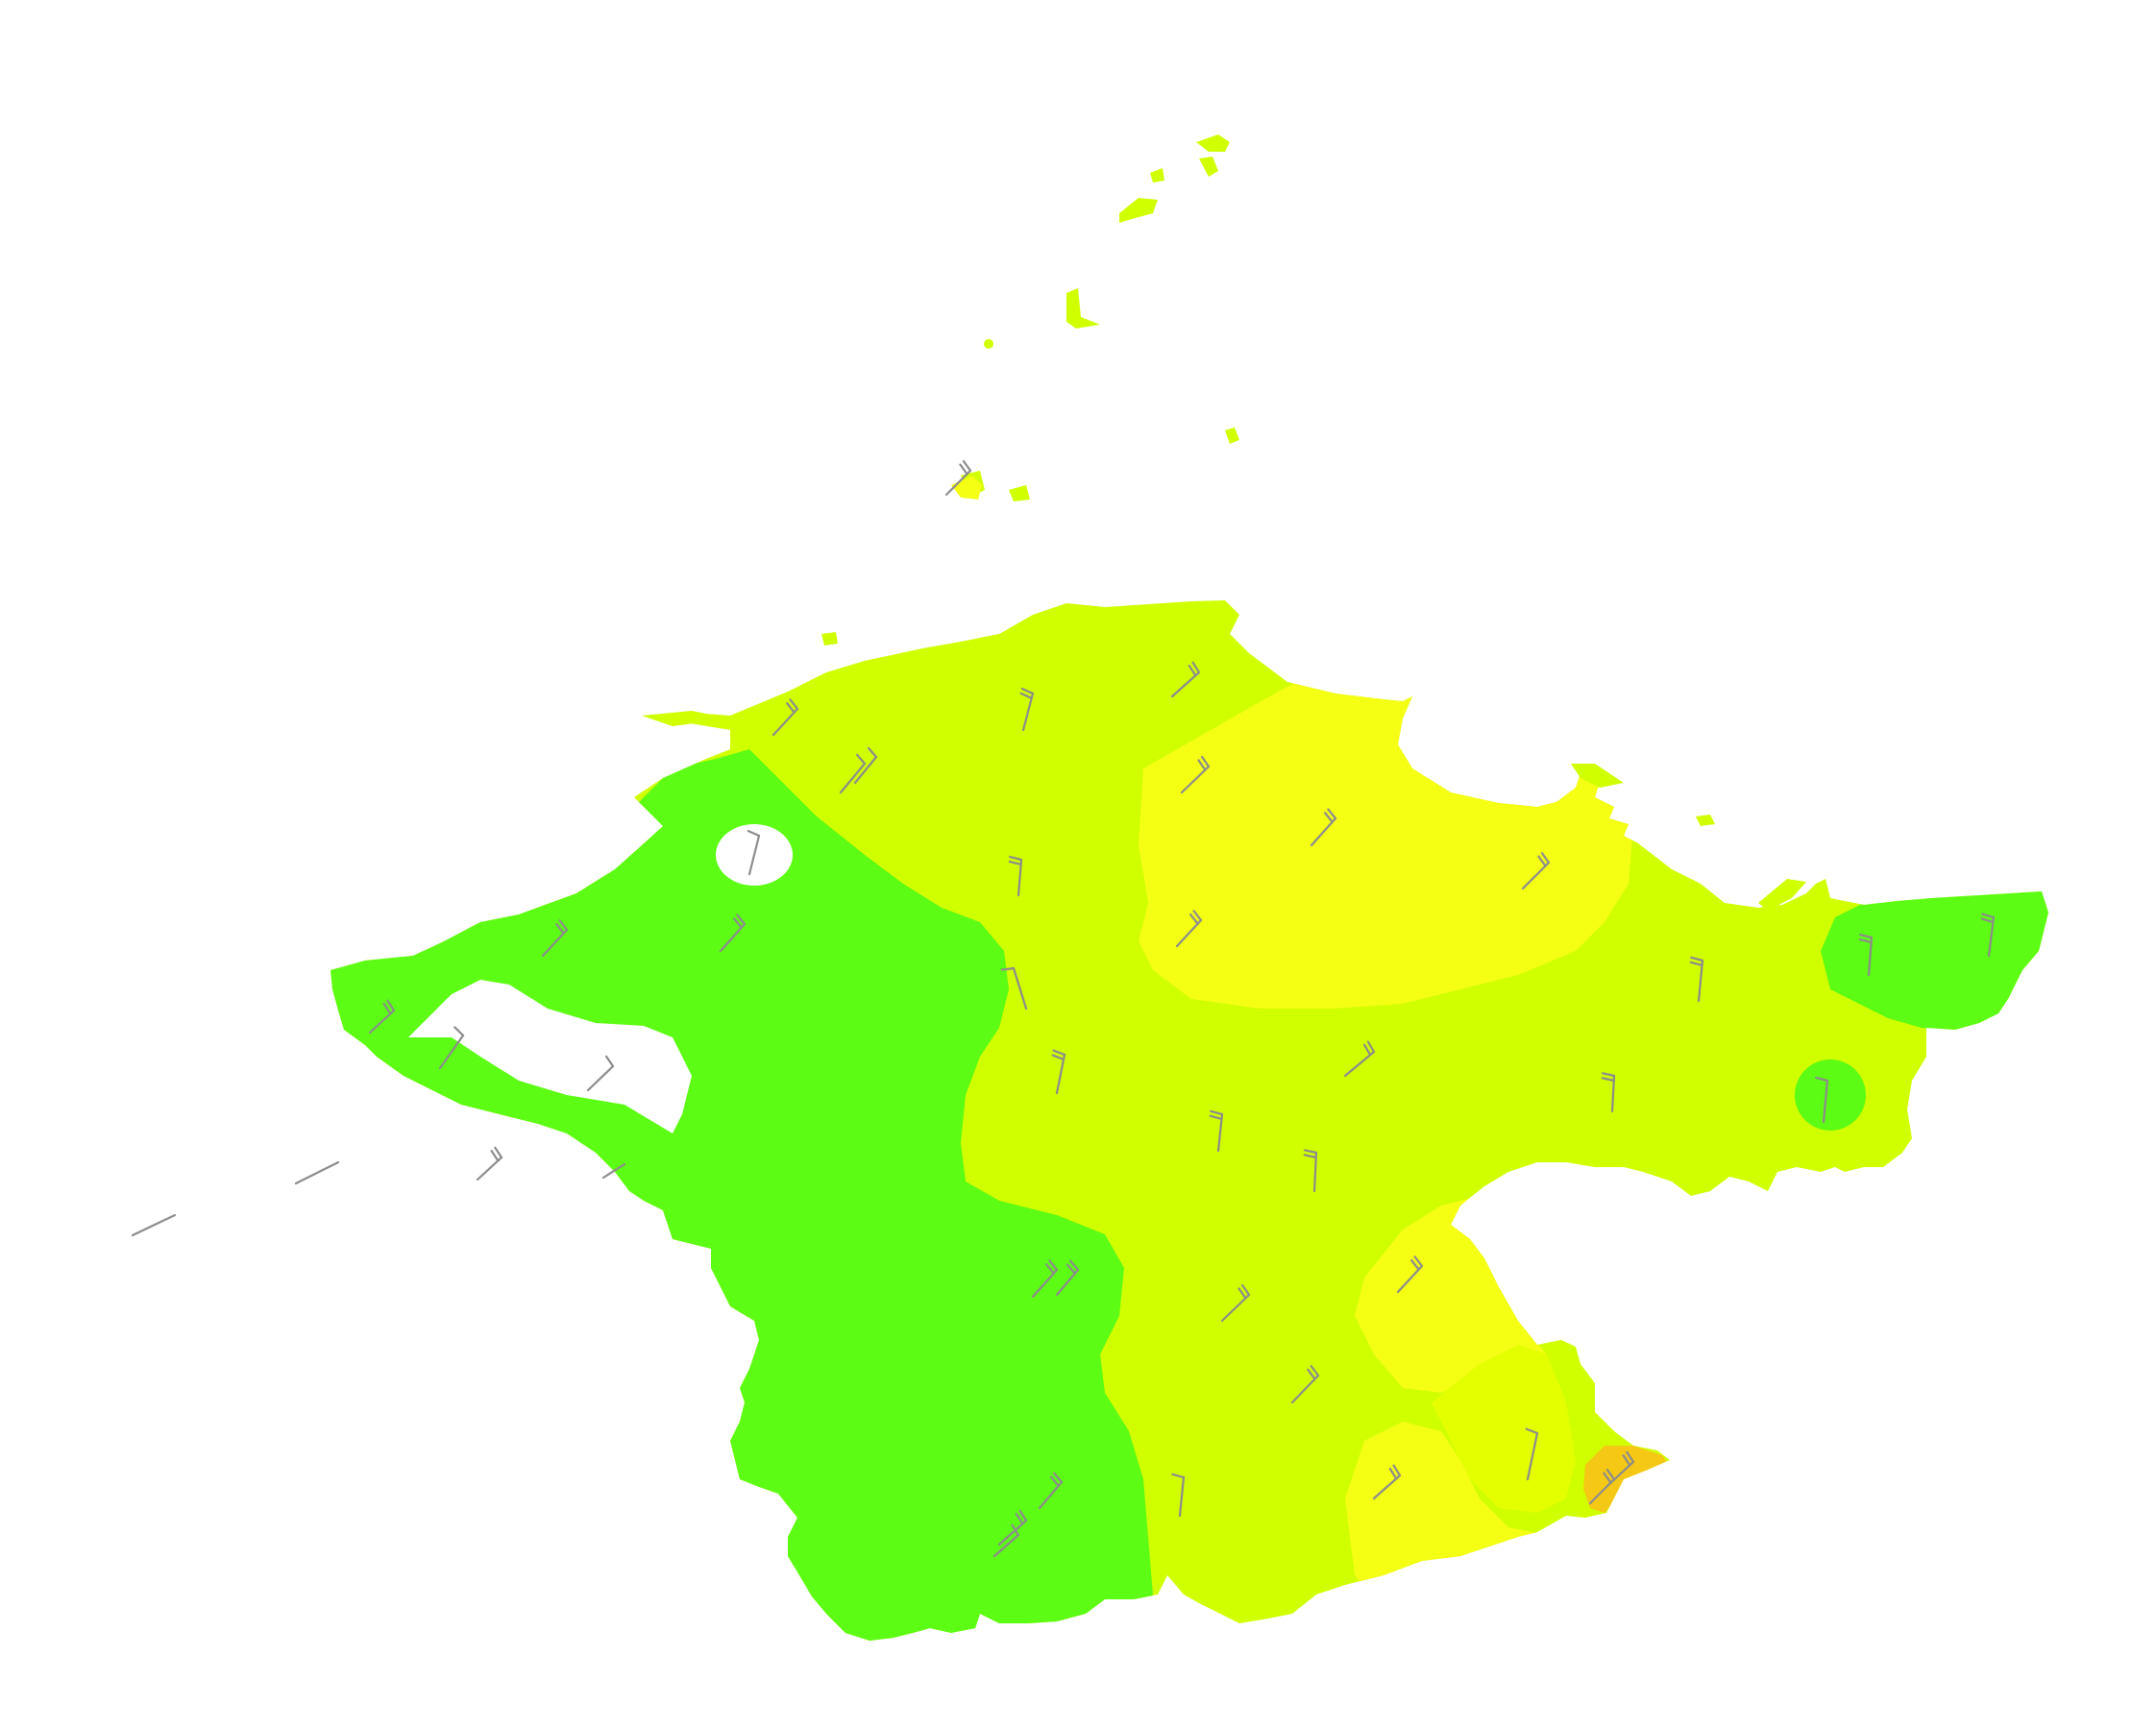 Image resolution: width=2156 pixels, height=1729 pixels. Describe the element at coordinates (1831, 1095) in the screenshot. I see `green-zone-spot` at that location.